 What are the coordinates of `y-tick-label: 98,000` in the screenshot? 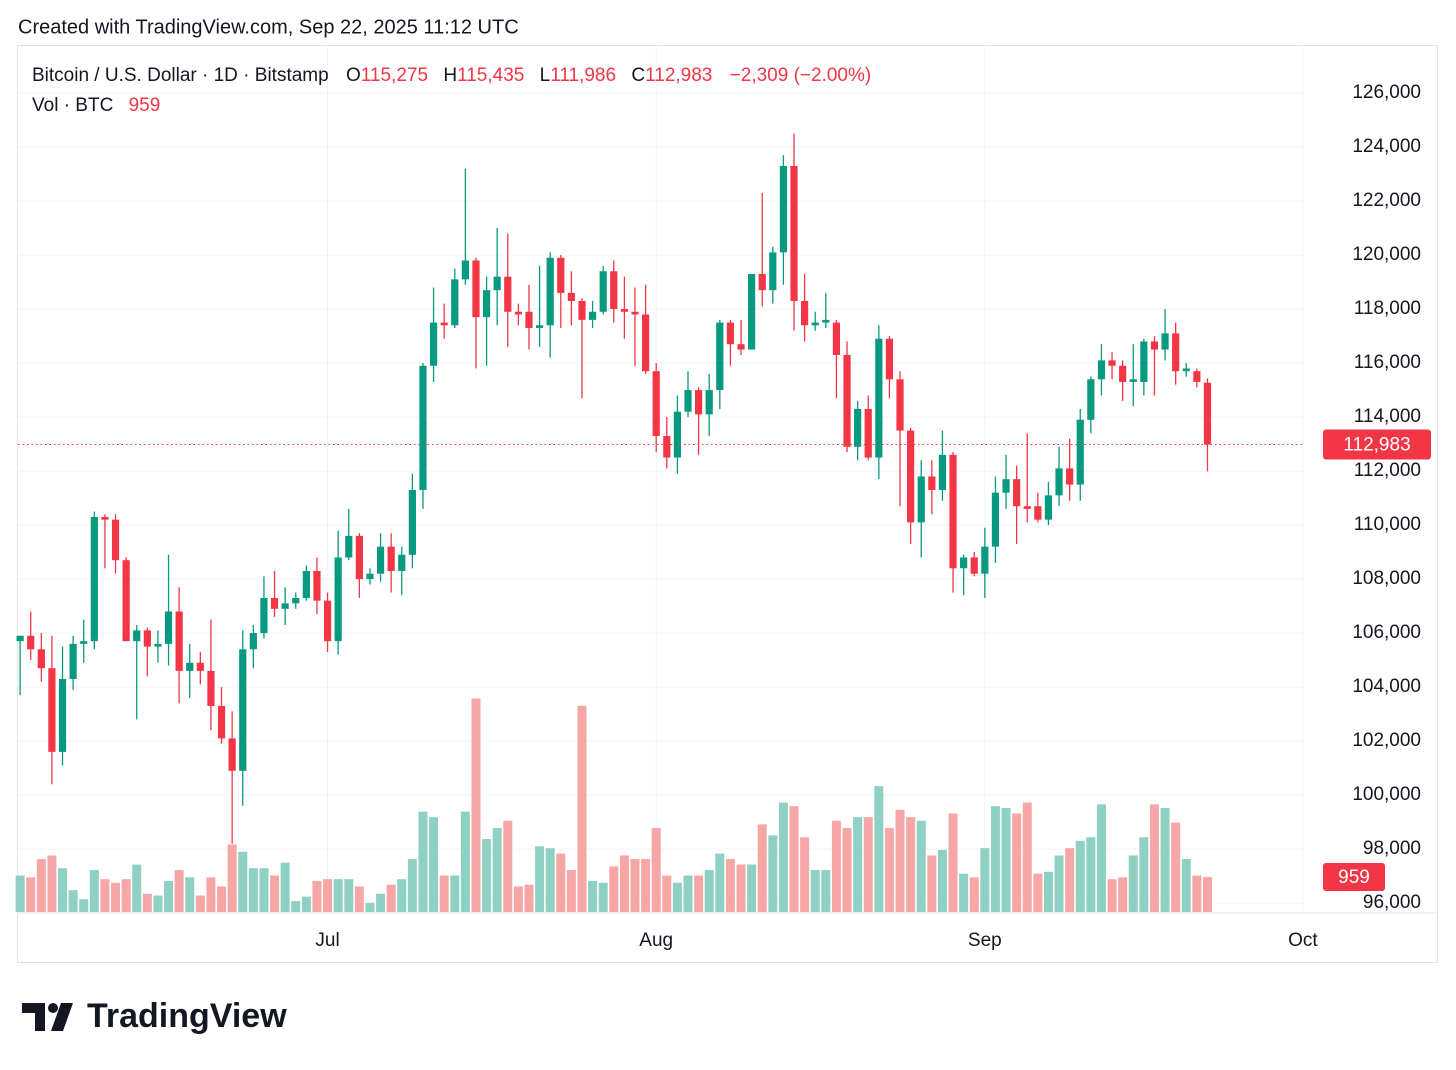 It's located at (1392, 848).